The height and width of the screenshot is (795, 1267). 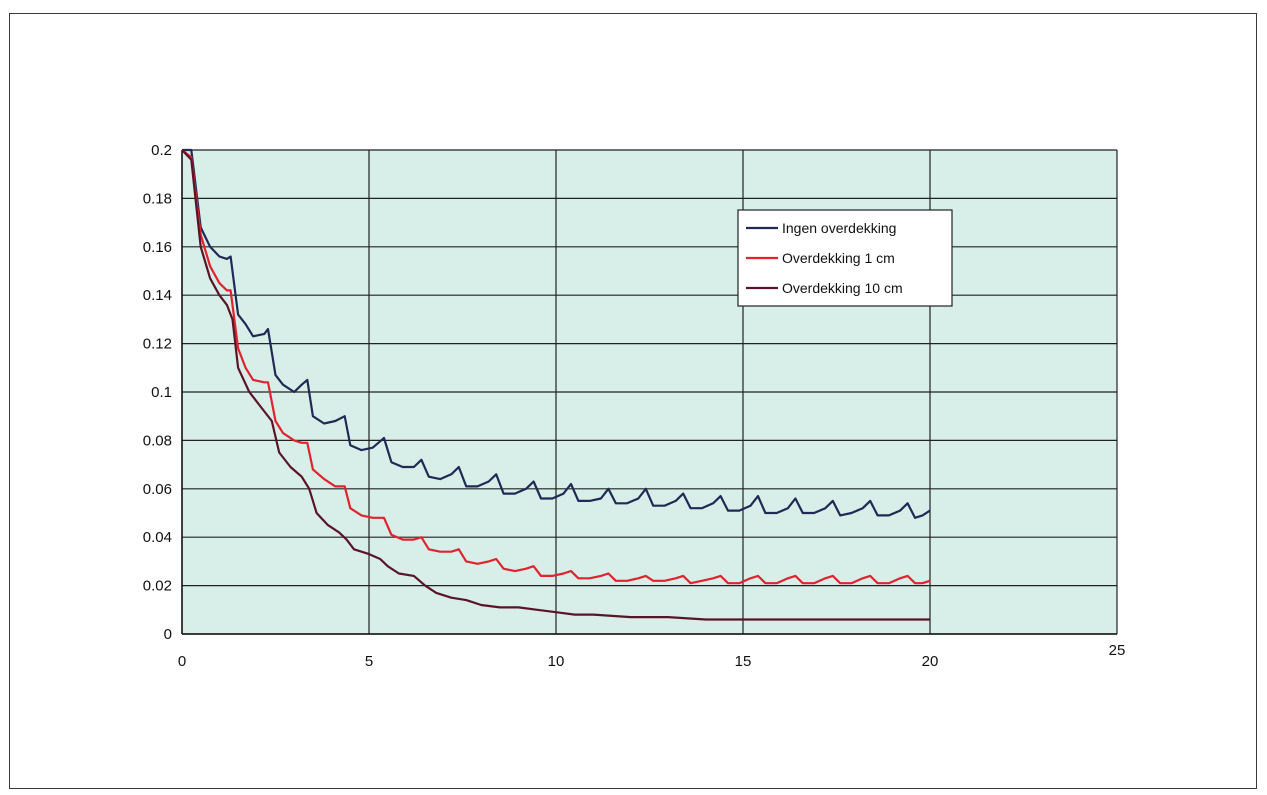 I want to click on x-tick-label: 20, so click(x=930, y=661).